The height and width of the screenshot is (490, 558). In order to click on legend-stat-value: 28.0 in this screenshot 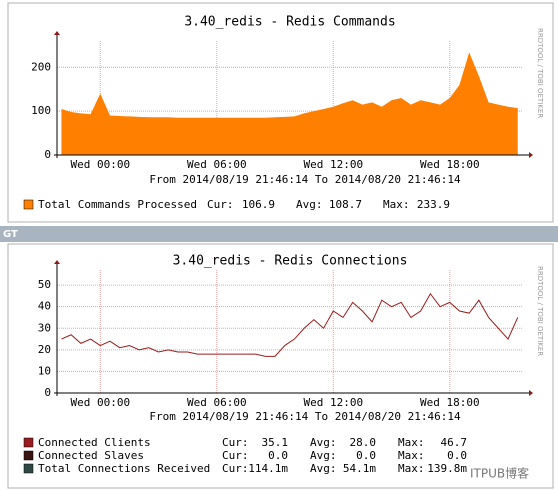, I will do `click(363, 442)`.